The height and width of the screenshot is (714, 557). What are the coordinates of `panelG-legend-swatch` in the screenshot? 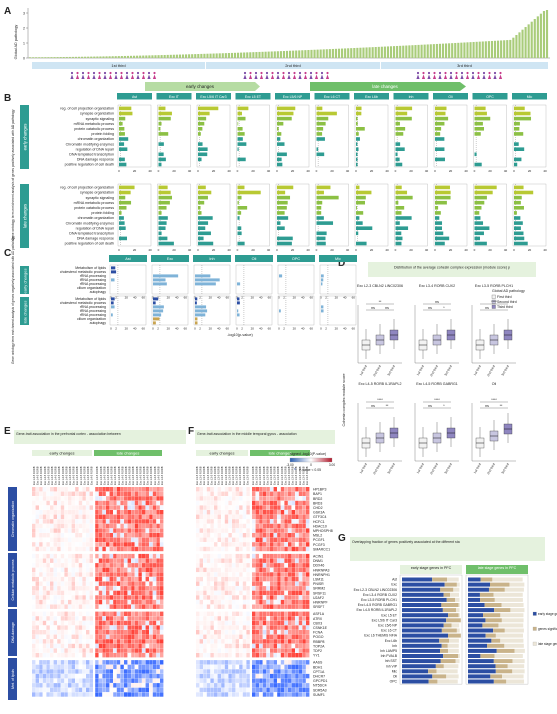 It's located at (534, 628).